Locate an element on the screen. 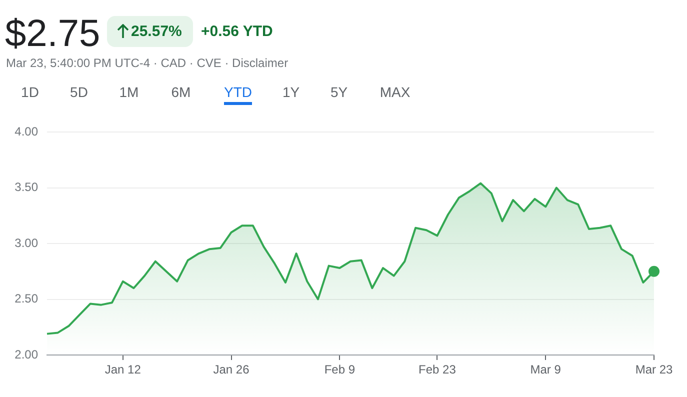  text: 1M is located at coordinates (129, 92).